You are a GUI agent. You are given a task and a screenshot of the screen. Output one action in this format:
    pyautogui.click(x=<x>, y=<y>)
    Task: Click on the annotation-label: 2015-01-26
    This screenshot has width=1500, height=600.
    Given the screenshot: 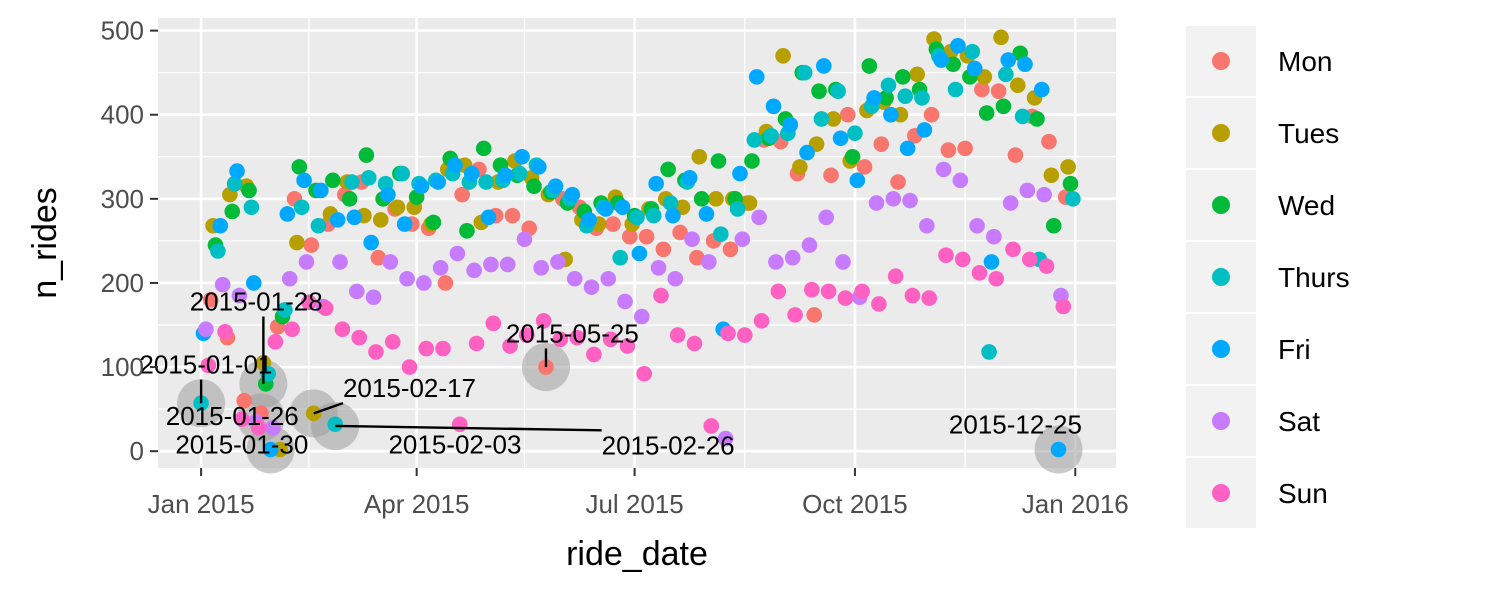 What is the action you would take?
    pyautogui.click(x=232, y=416)
    